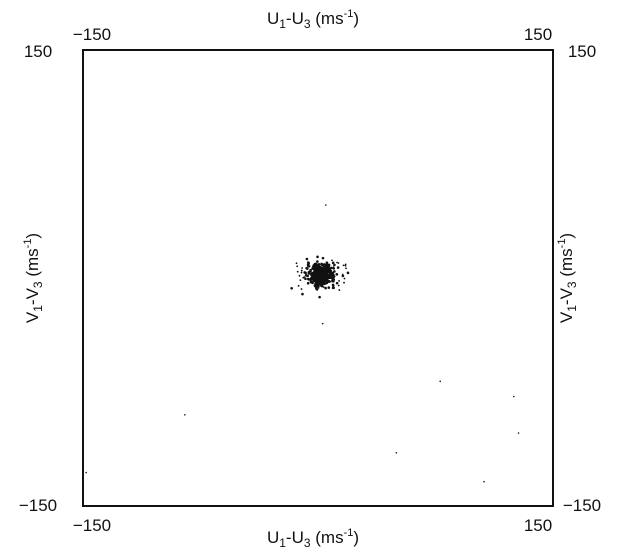 Image resolution: width=620 pixels, height=552 pixels. I want to click on left-axis-label: V1-V3 (ms-1), so click(33, 278).